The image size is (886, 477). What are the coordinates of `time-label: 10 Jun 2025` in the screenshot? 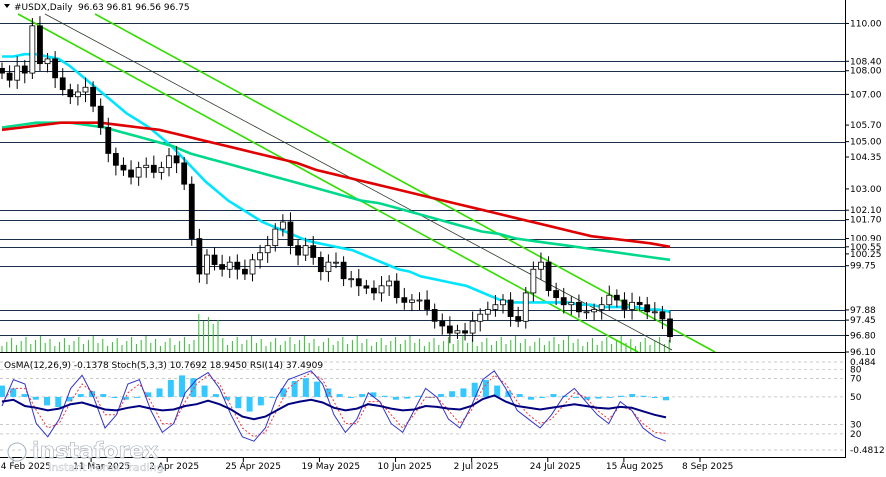 It's located at (405, 467).